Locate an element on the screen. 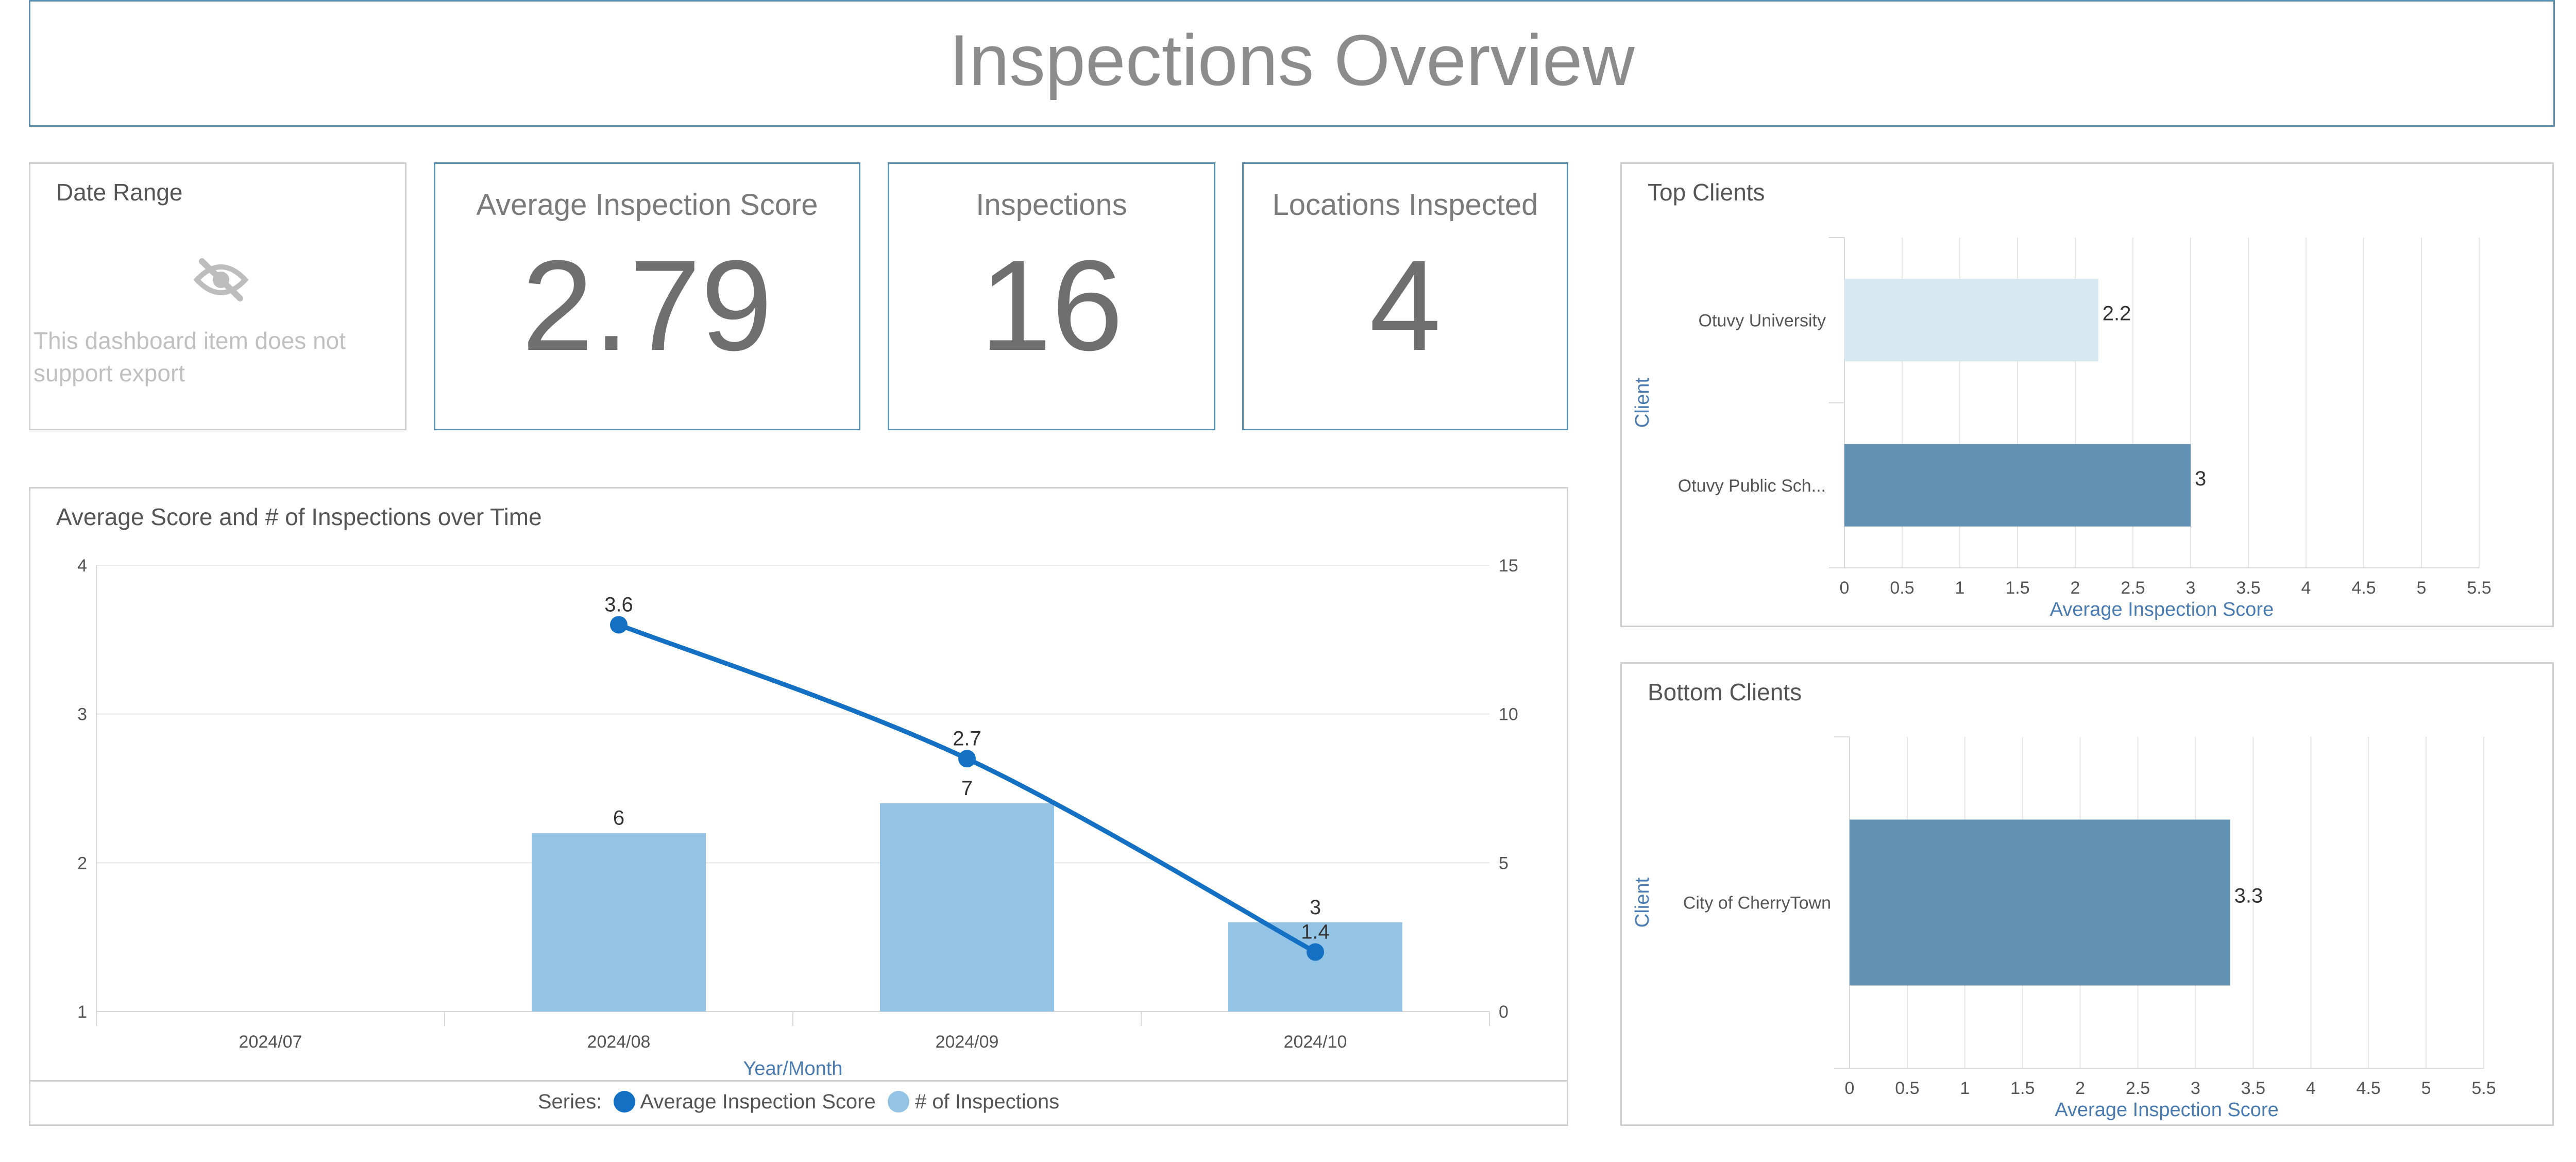 Image resolution: width=2576 pixels, height=1162 pixels. y-left-tick-label: 1 is located at coordinates (82, 1012).